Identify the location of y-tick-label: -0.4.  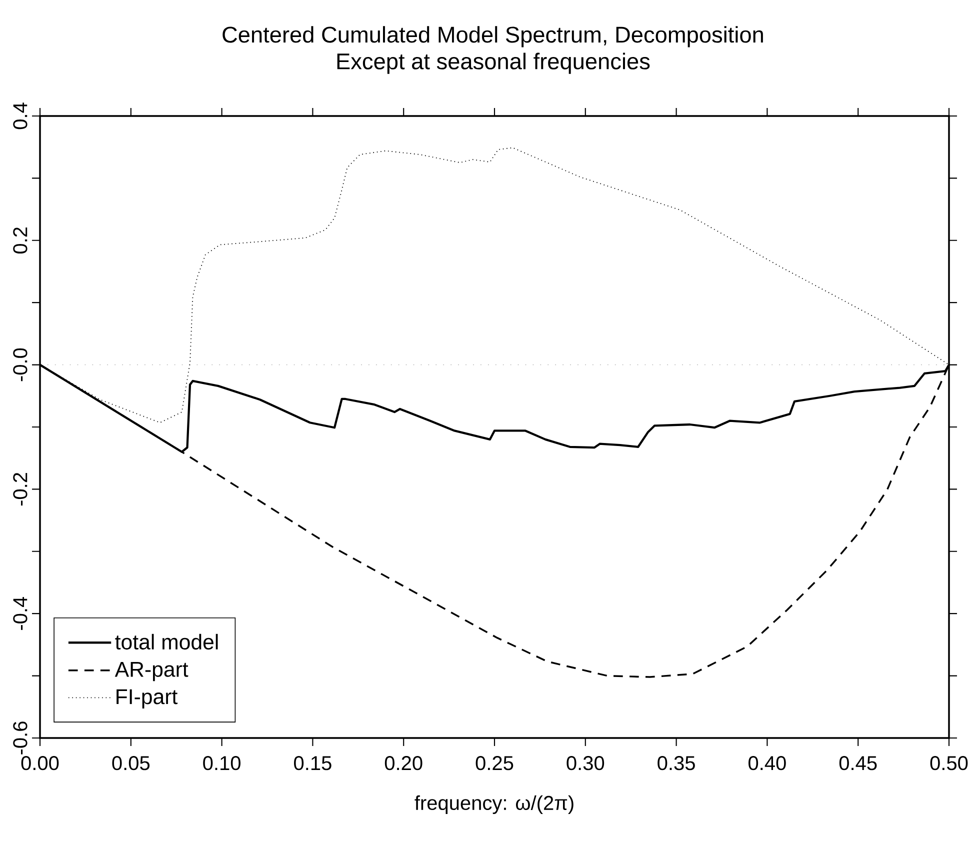
(20, 613).